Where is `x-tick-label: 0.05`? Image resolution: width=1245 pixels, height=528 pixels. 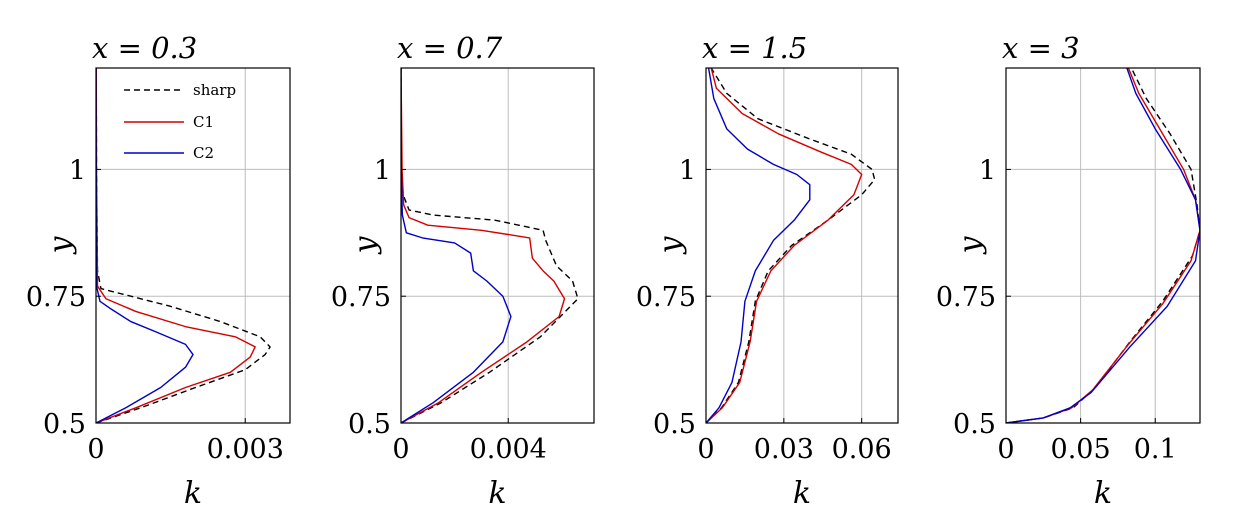 x-tick-label: 0.05 is located at coordinates (1081, 449).